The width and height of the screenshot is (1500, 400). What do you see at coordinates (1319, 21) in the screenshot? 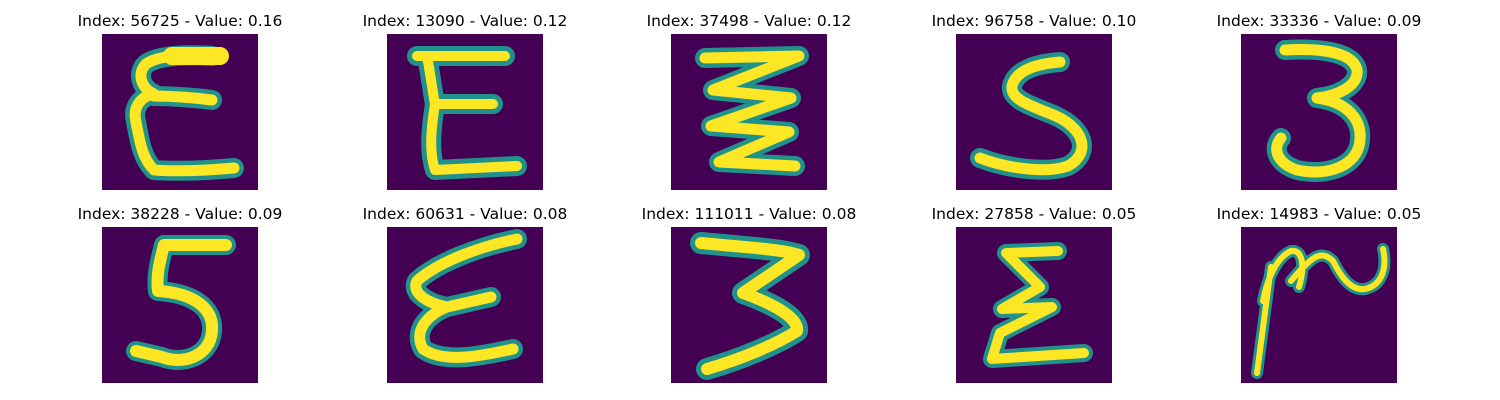
I see `panel-title: Index: 33336 - Value: 0.09` at bounding box center [1319, 21].